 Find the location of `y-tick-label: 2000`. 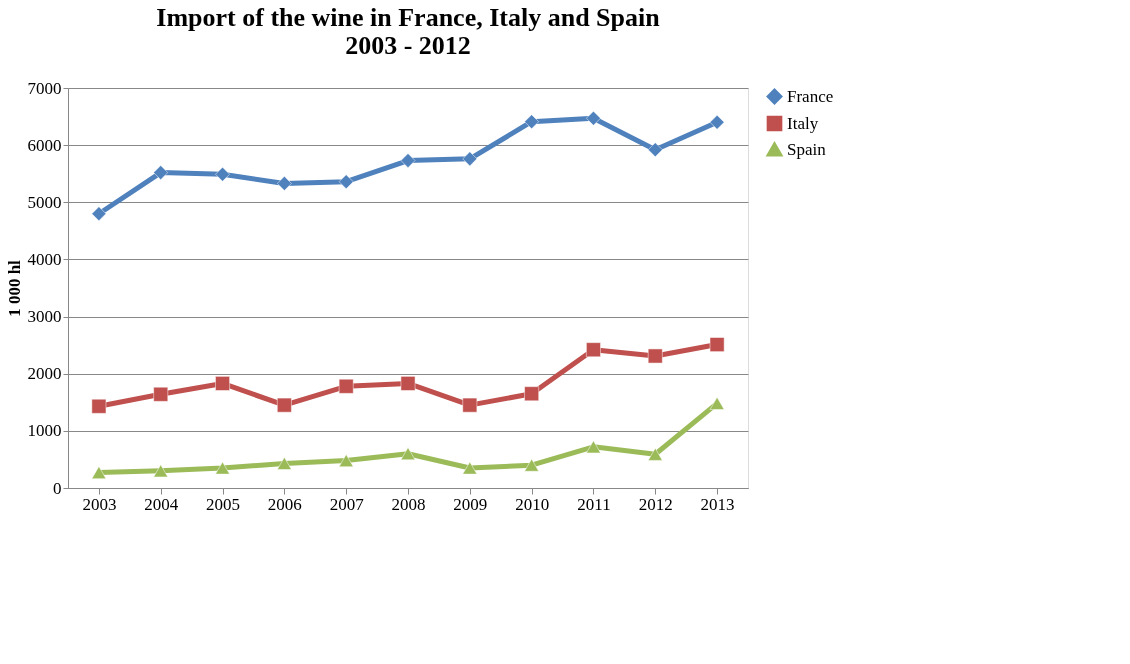

y-tick-label: 2000 is located at coordinates (44, 374).